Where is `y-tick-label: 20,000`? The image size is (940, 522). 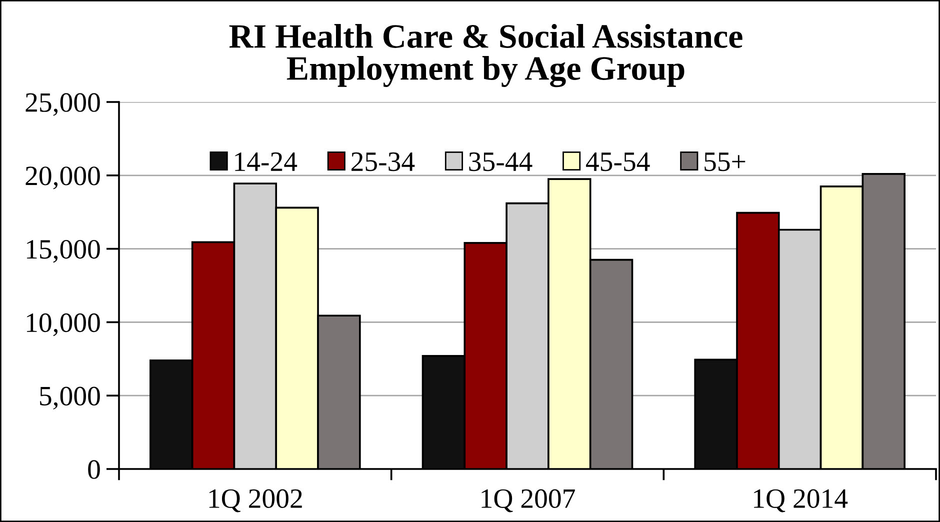
y-tick-label: 20,000 is located at coordinates (63, 178).